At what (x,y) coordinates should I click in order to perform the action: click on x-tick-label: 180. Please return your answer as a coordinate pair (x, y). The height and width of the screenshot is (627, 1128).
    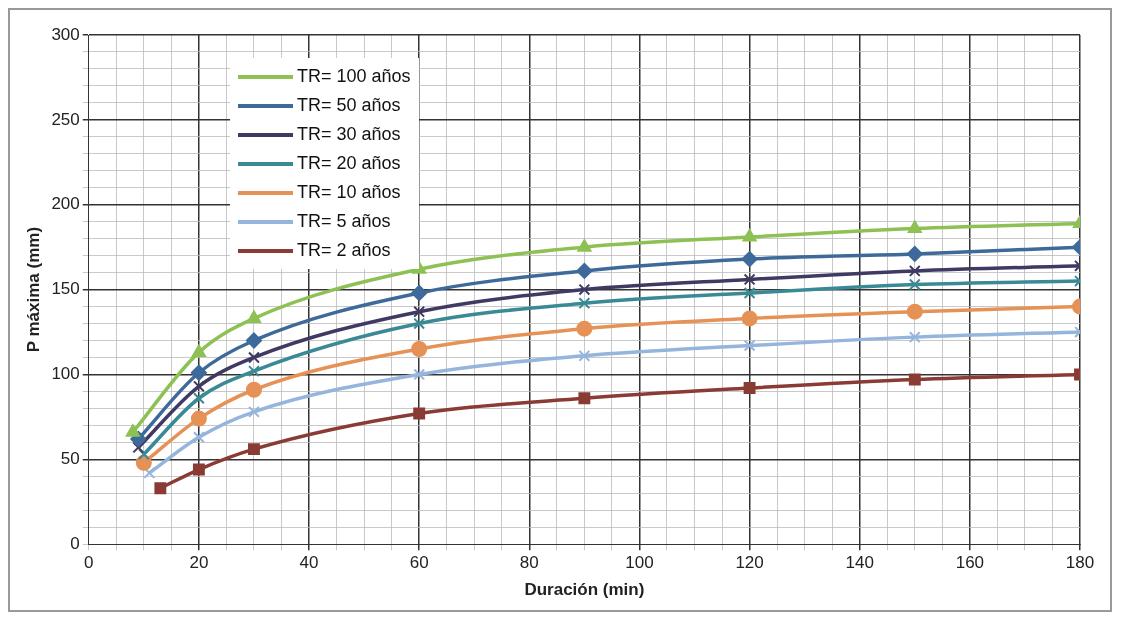
    Looking at the image, I should click on (1080, 563).